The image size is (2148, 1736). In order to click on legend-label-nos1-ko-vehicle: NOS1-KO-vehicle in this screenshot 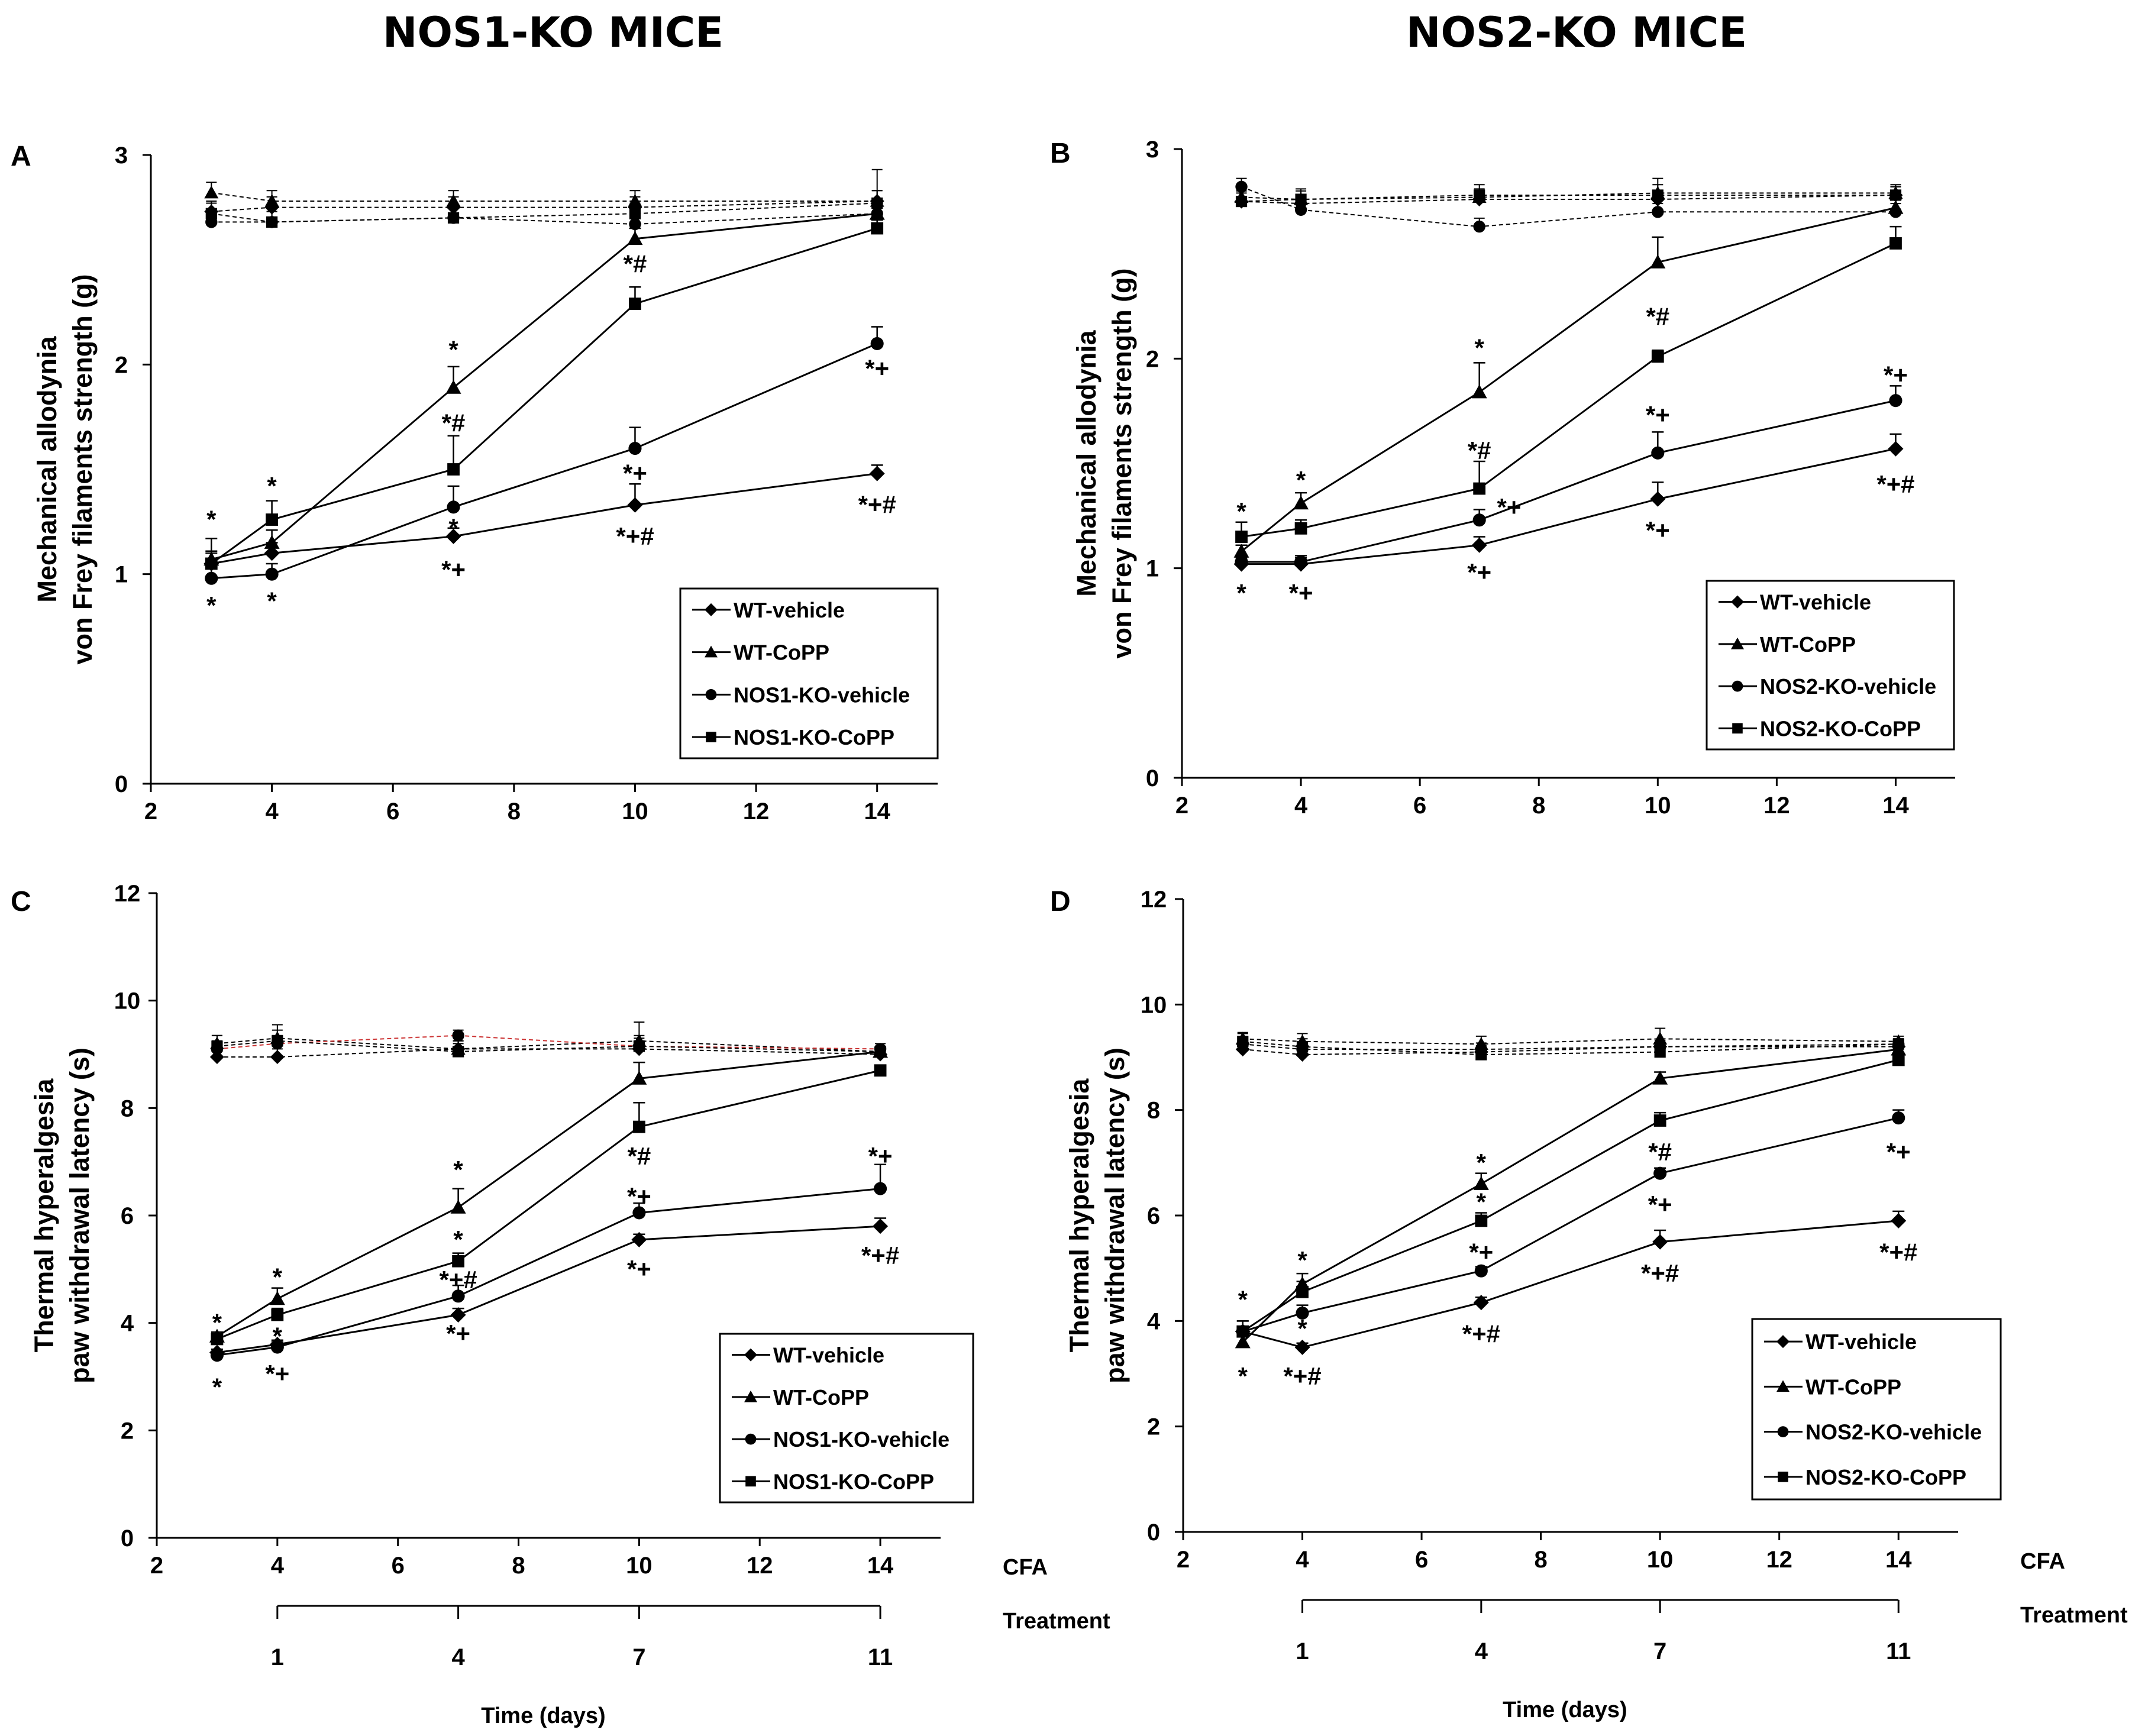, I will do `click(861, 1439)`.